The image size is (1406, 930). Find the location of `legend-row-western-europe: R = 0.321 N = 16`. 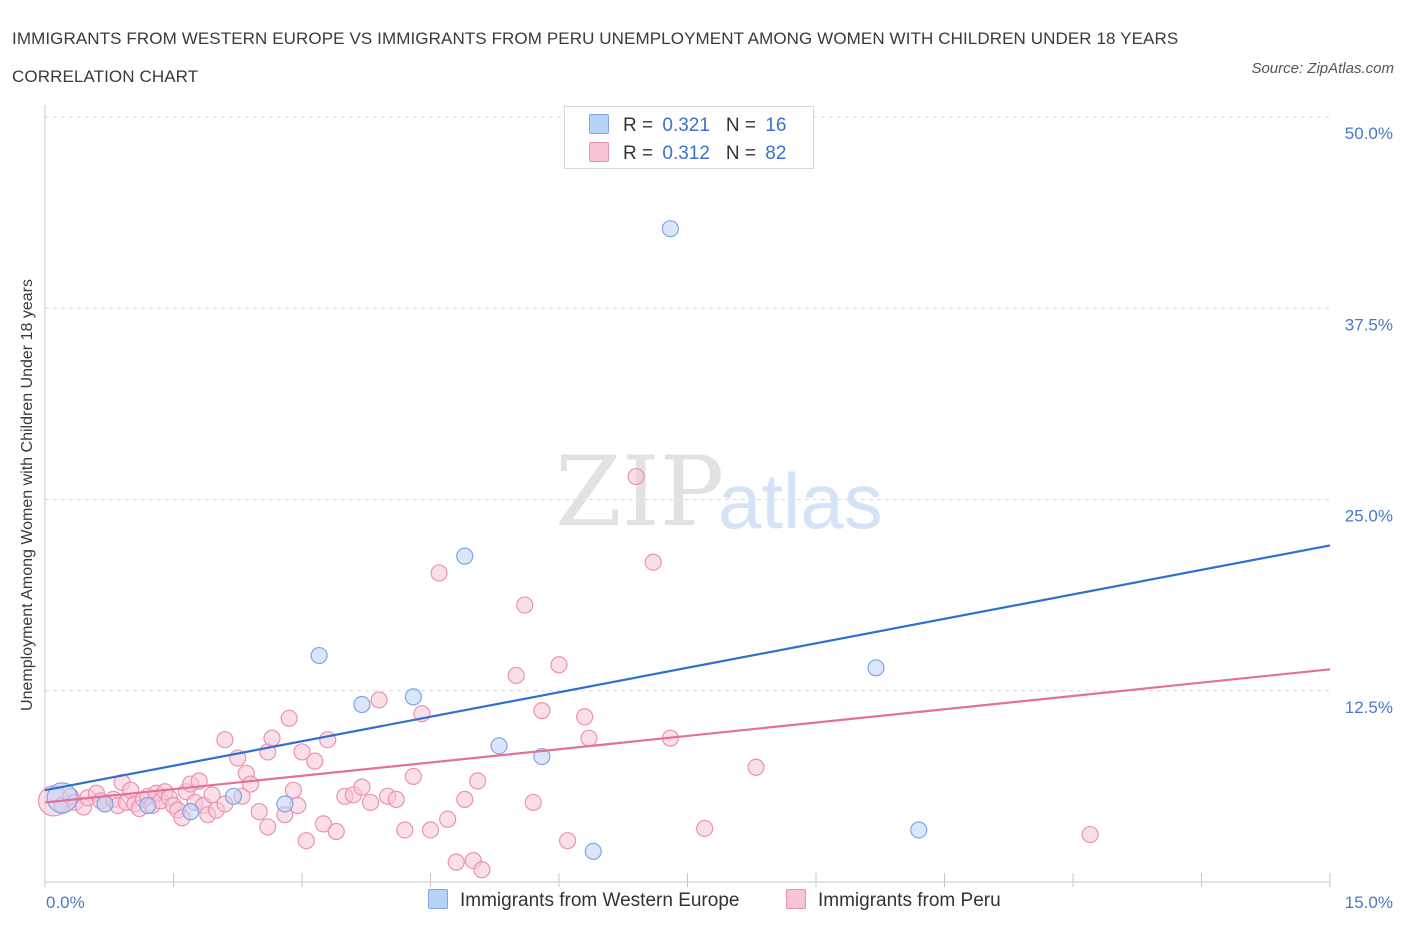

legend-row-western-europe: R = 0.321 N = 16 is located at coordinates (687, 125).